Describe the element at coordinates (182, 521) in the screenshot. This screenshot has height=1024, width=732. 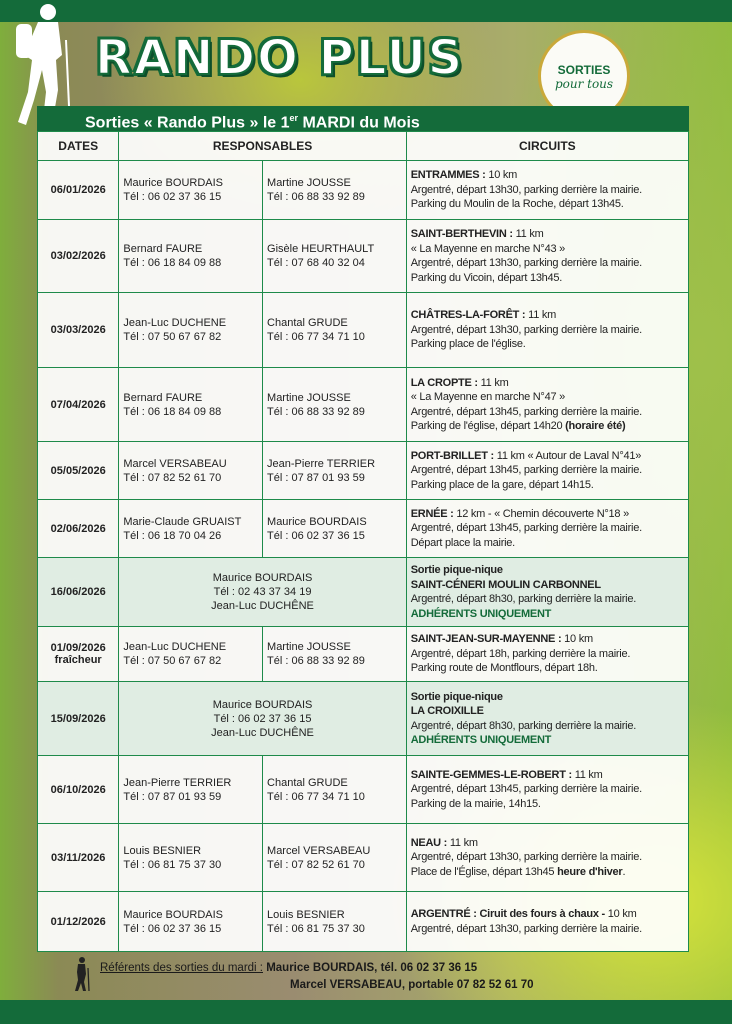
I see `responsable-name: Marie-Claude GRUAIST` at that location.